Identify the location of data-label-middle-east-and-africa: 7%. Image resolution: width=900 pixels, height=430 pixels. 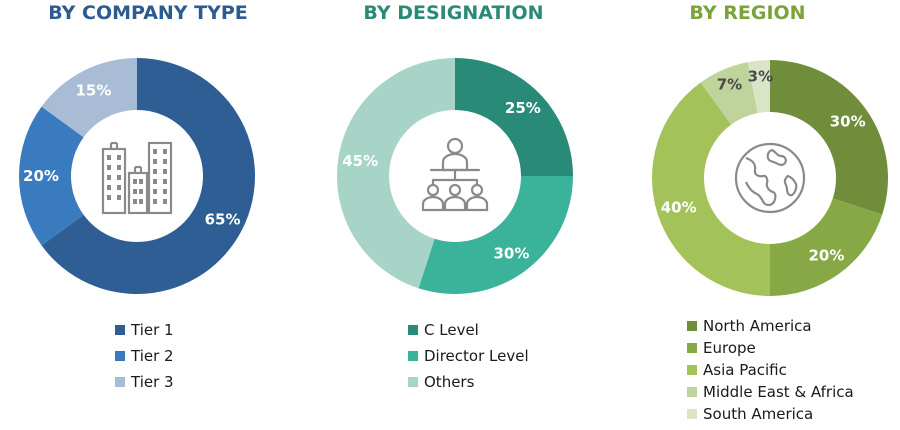
(729, 84).